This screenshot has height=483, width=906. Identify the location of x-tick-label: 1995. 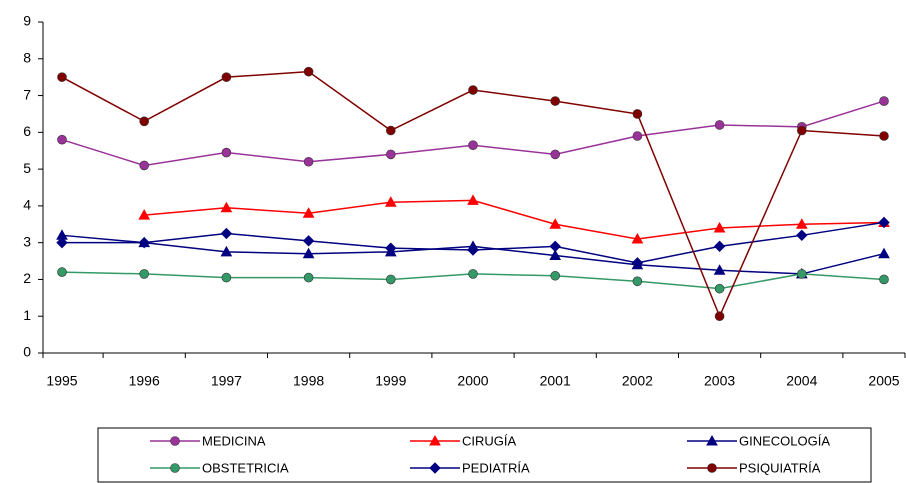
(61, 381).